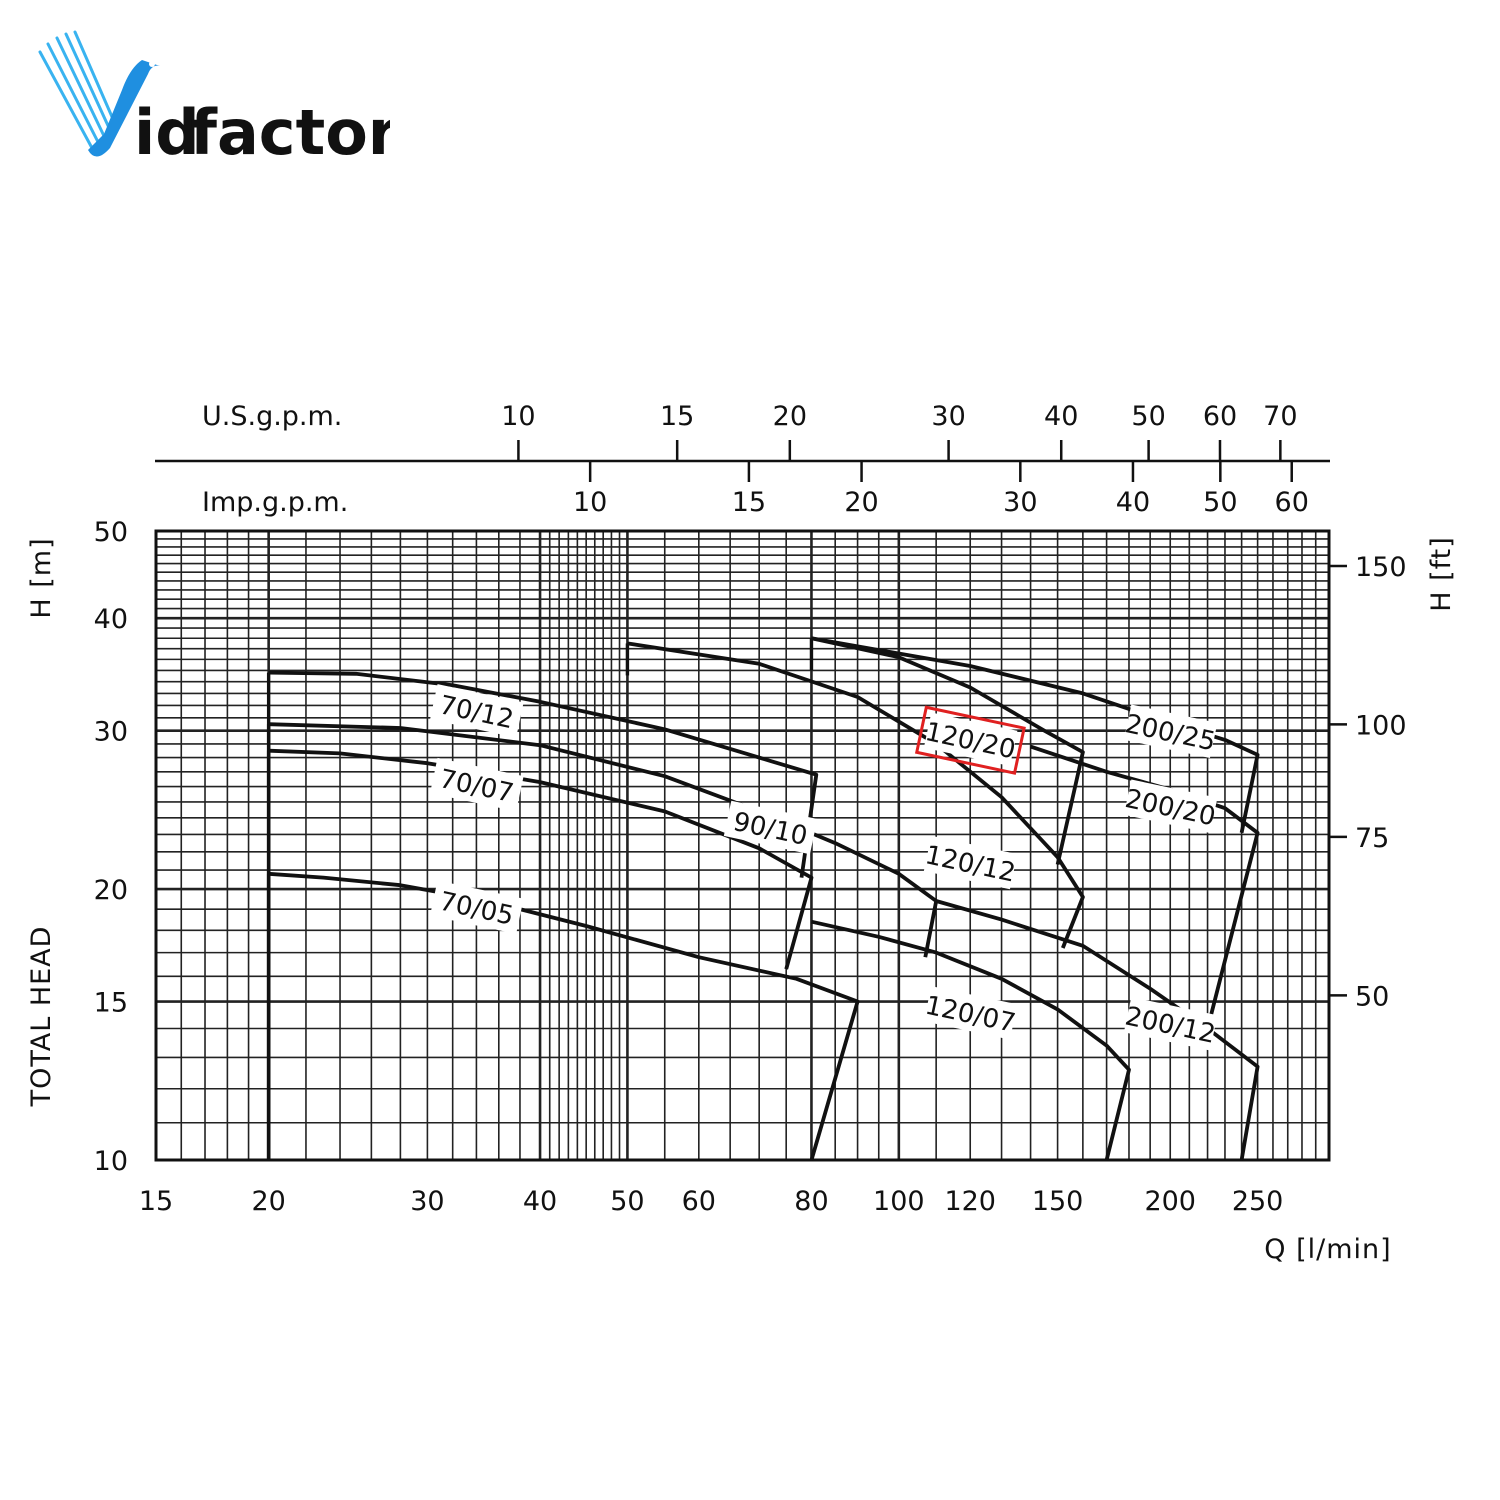 The height and width of the screenshot is (1500, 1500). What do you see at coordinates (41, 577) in the screenshot?
I see `y-axis-title-top: H [m]` at bounding box center [41, 577].